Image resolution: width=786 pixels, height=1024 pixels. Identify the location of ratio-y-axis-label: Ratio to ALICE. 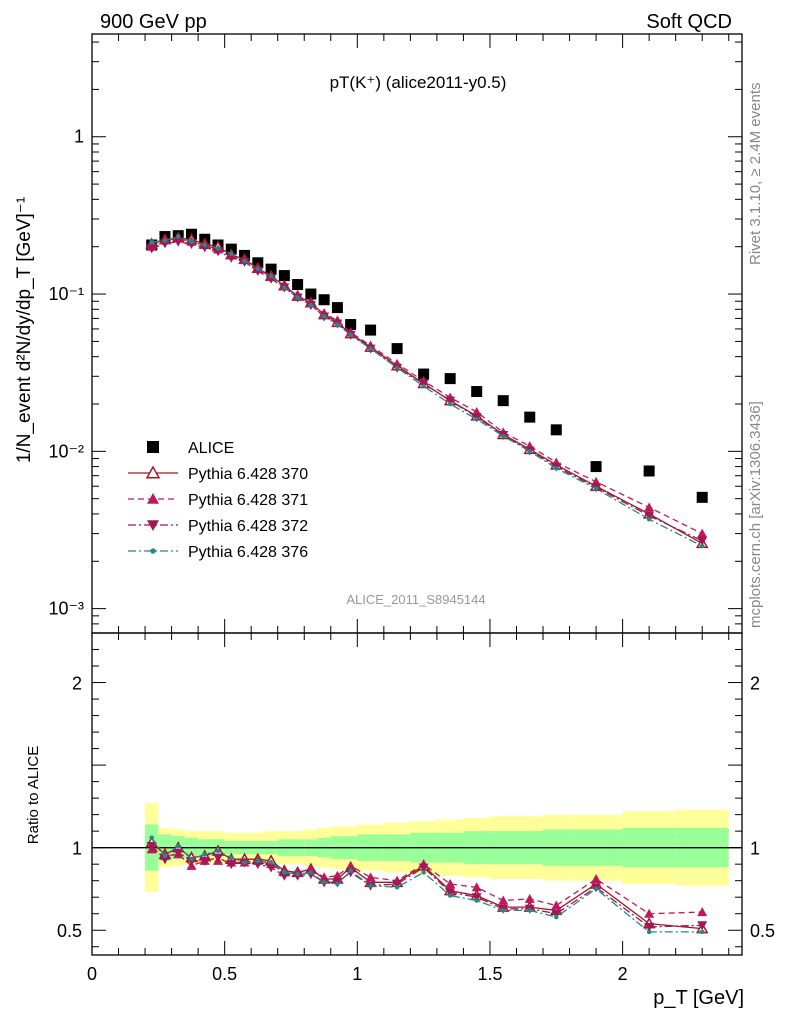
(33, 795).